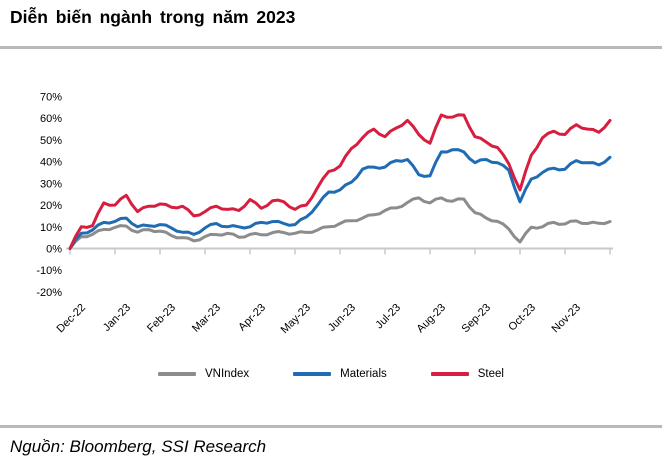 This screenshot has height=474, width=662. I want to click on svg-text: -20%, so click(49, 293).